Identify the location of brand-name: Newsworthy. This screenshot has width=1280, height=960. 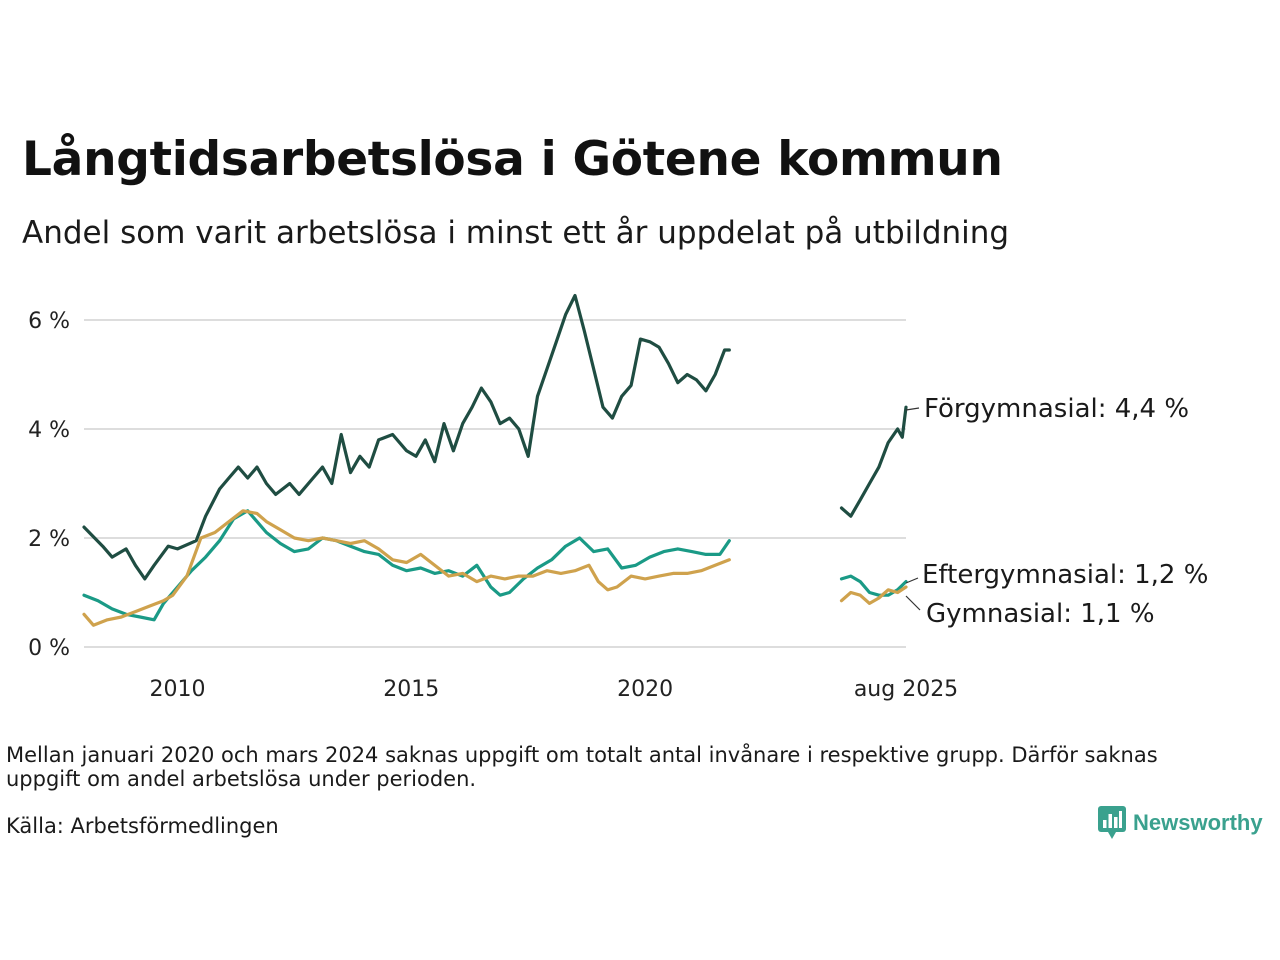
(1198, 822).